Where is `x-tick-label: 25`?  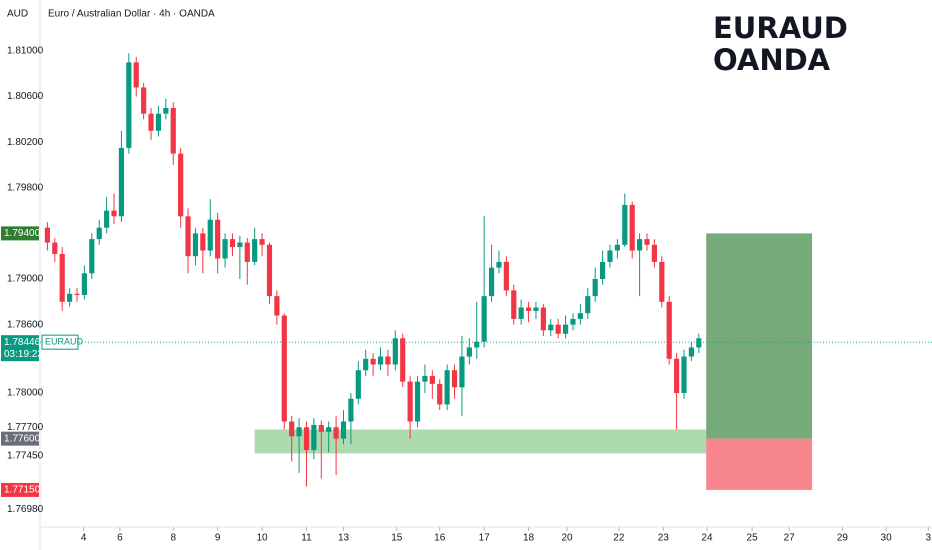
x-tick-label: 25 is located at coordinates (753, 538).